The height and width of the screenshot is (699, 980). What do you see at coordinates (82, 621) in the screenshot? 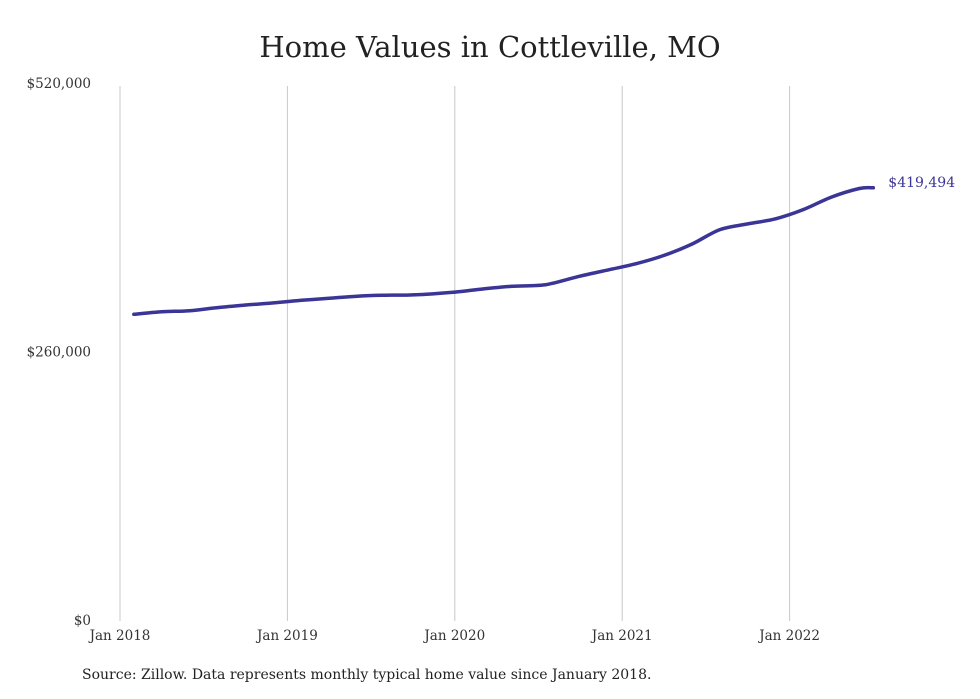
I see `y-tick-label: $0` at bounding box center [82, 621].